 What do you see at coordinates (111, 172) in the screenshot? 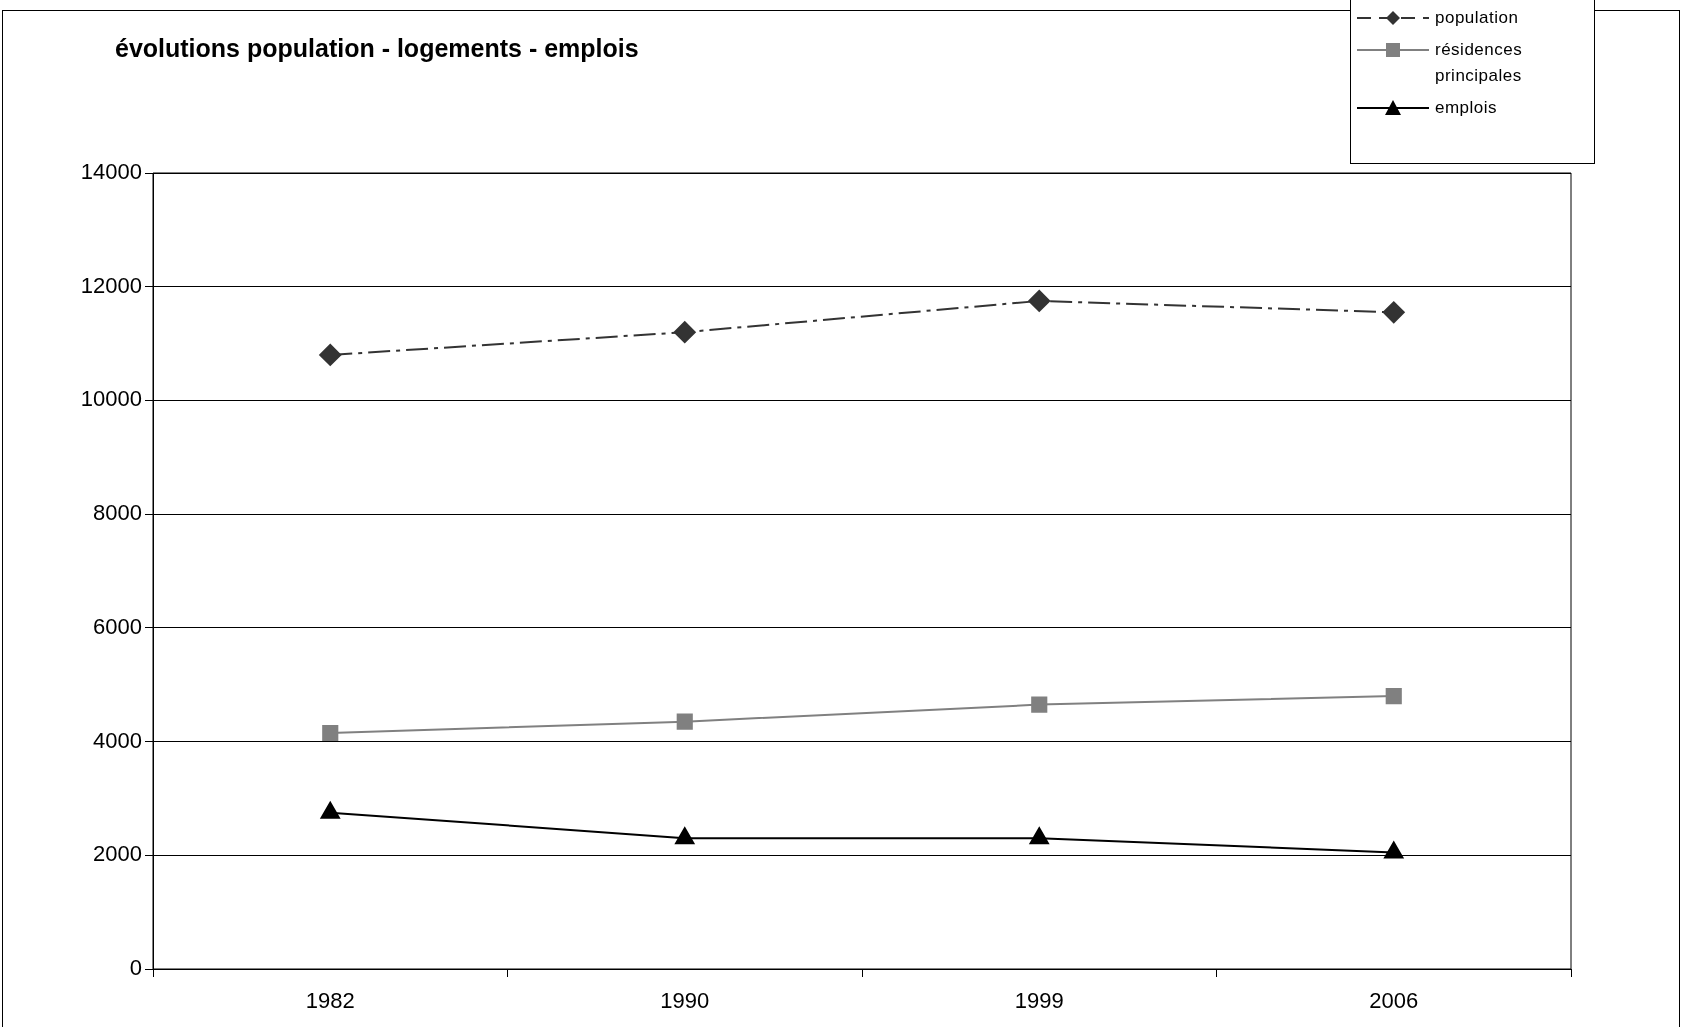
I see `y-tick-label: 14000` at bounding box center [111, 172].